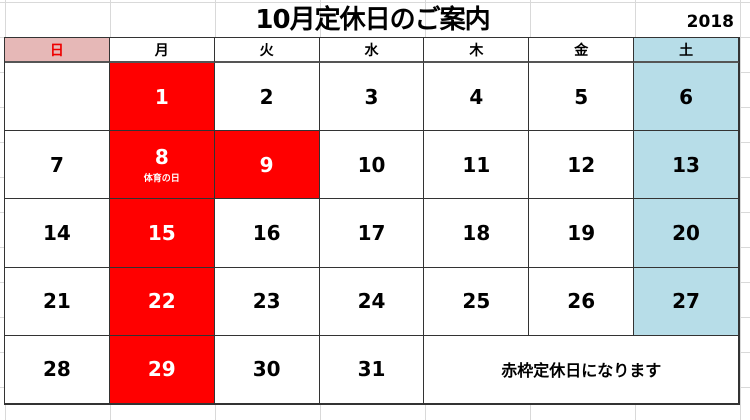 The width and height of the screenshot is (750, 420). I want to click on day-number: 16, so click(266, 232).